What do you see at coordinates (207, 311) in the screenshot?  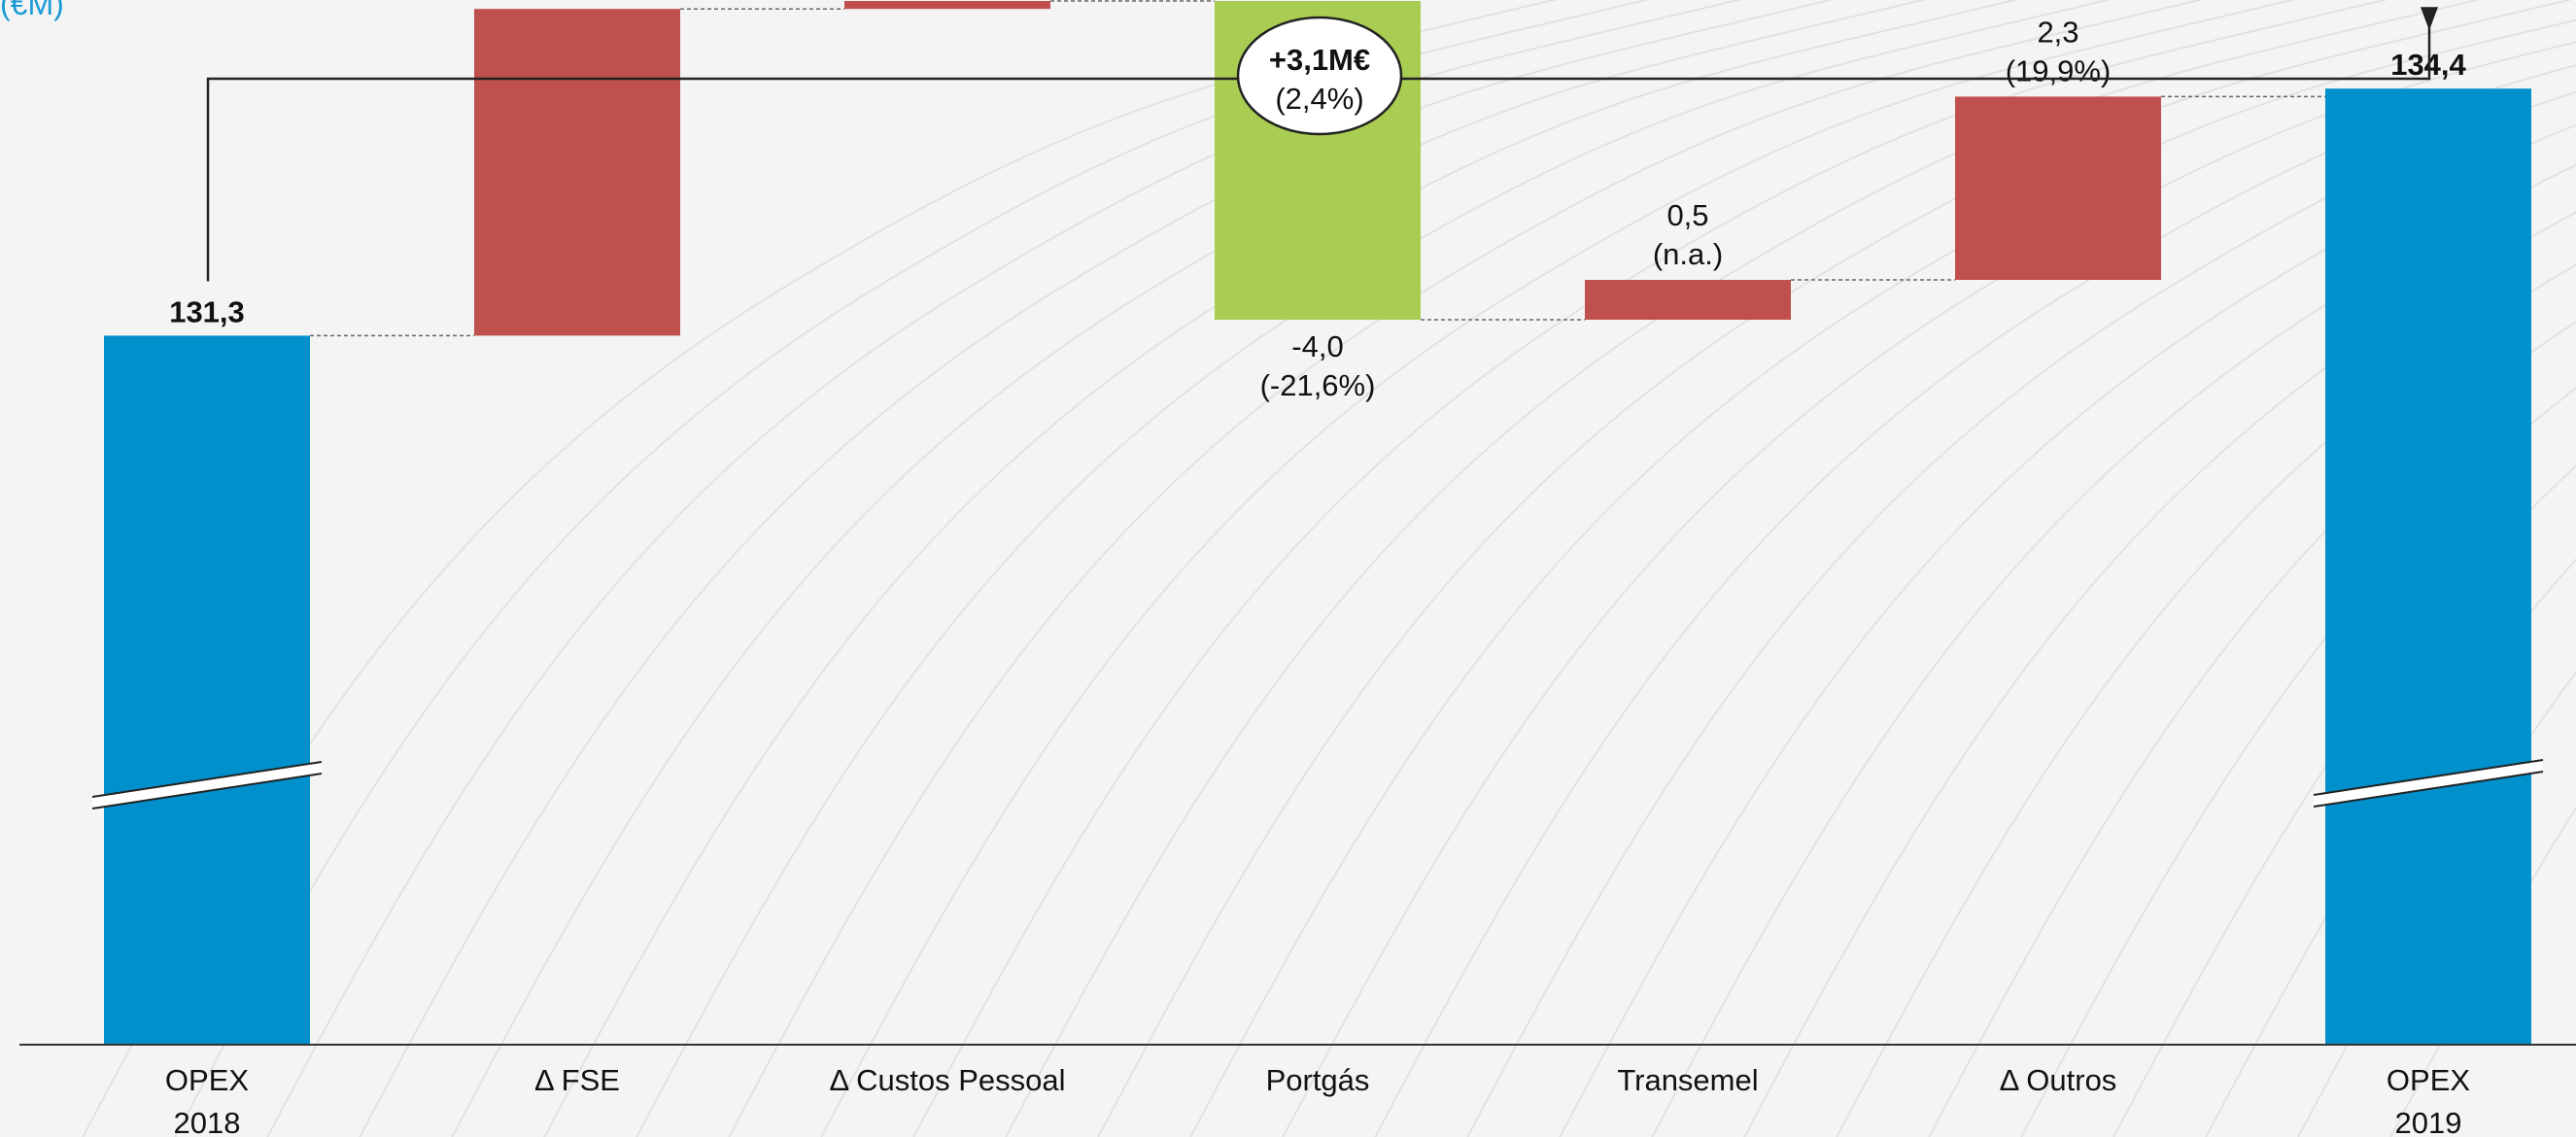 I see `bar-value-label: 131,3` at bounding box center [207, 311].